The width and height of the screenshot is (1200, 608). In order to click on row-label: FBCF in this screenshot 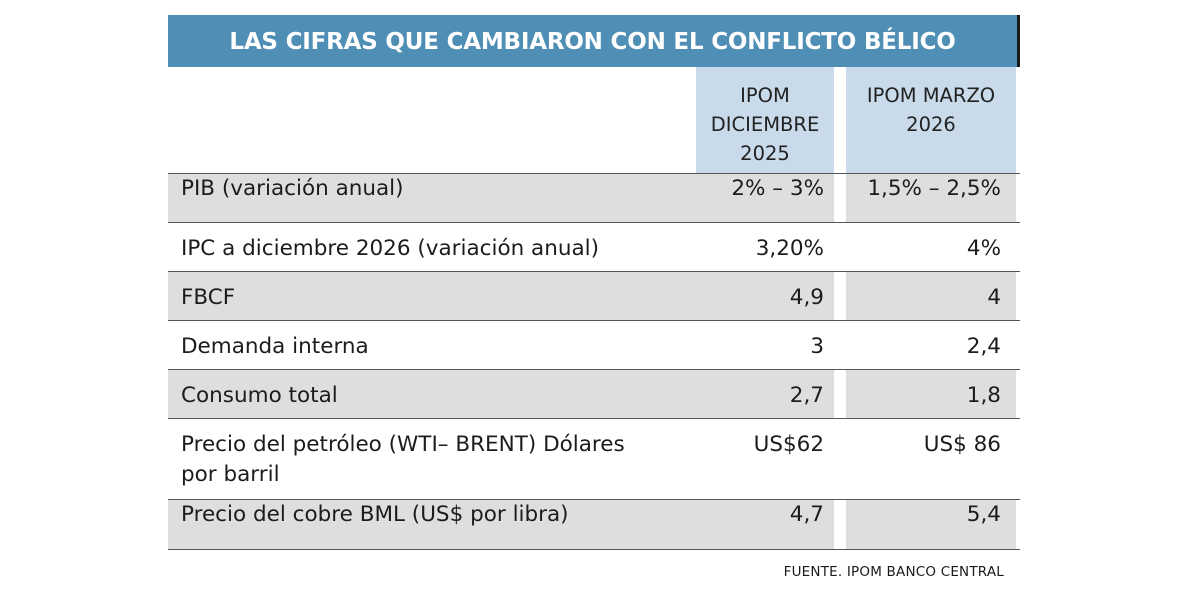, I will do `click(432, 296)`.